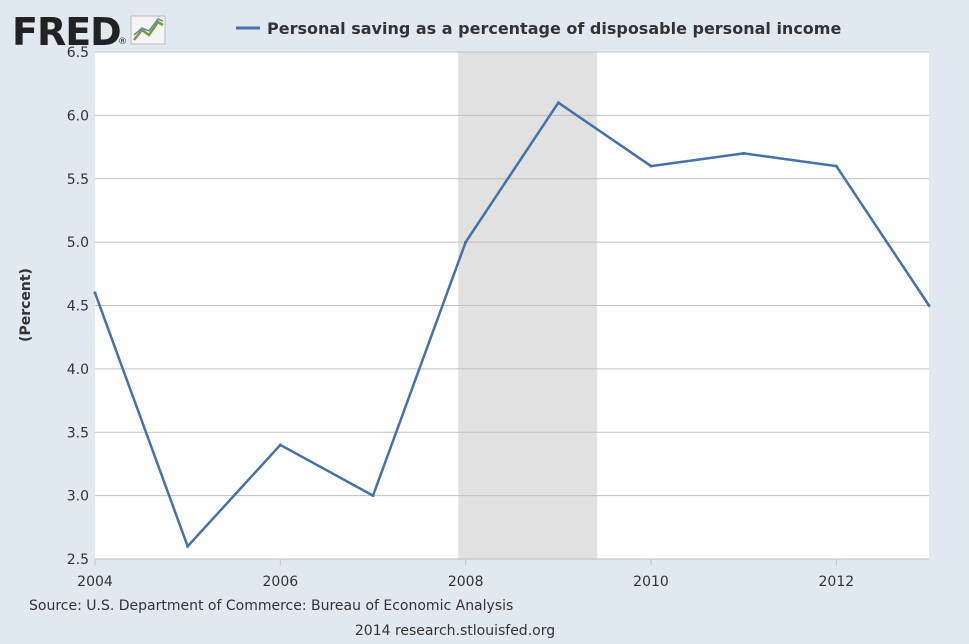 The height and width of the screenshot is (644, 969). I want to click on credit-note: 2014 research.stlouisfed.org, so click(455, 631).